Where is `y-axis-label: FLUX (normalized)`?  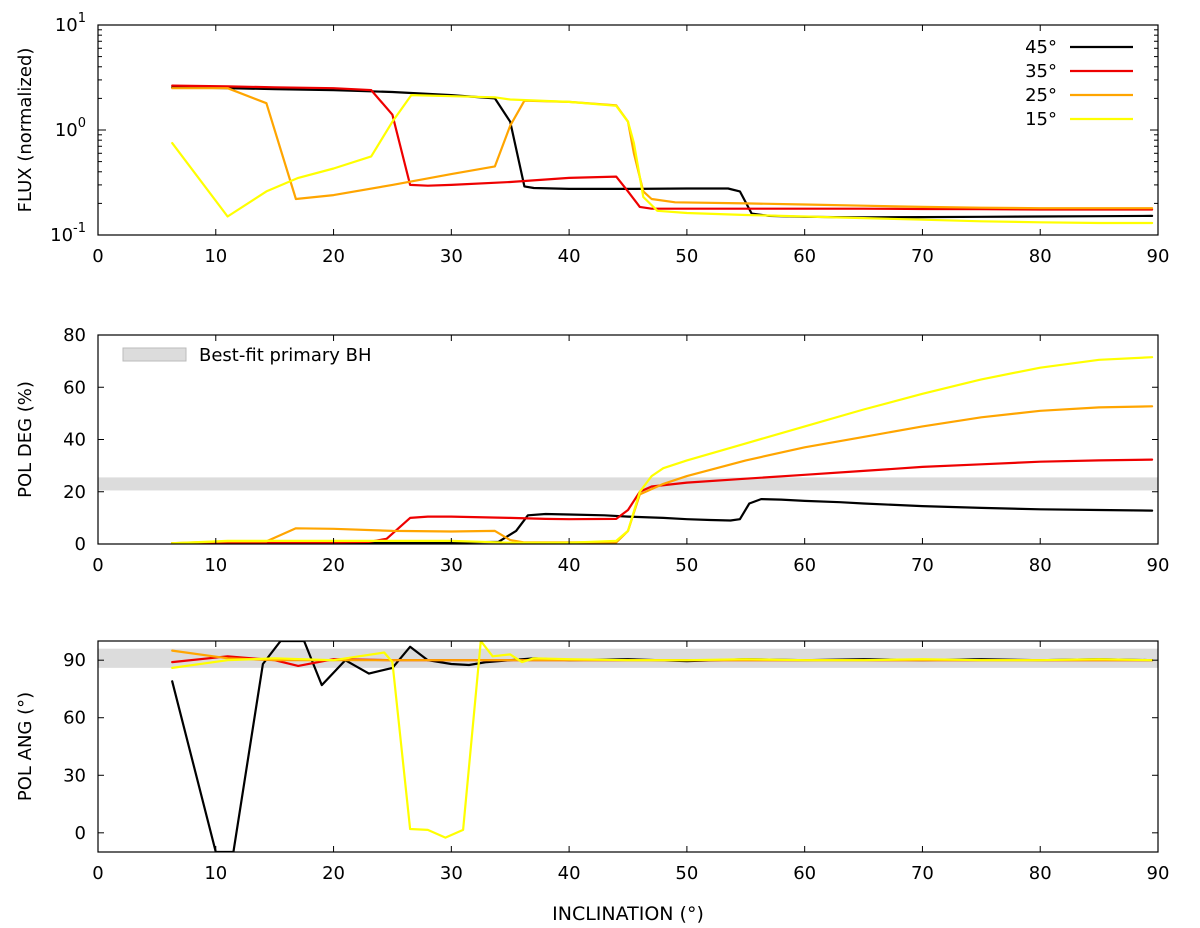
y-axis-label: FLUX (normalized) is located at coordinates (25, 130).